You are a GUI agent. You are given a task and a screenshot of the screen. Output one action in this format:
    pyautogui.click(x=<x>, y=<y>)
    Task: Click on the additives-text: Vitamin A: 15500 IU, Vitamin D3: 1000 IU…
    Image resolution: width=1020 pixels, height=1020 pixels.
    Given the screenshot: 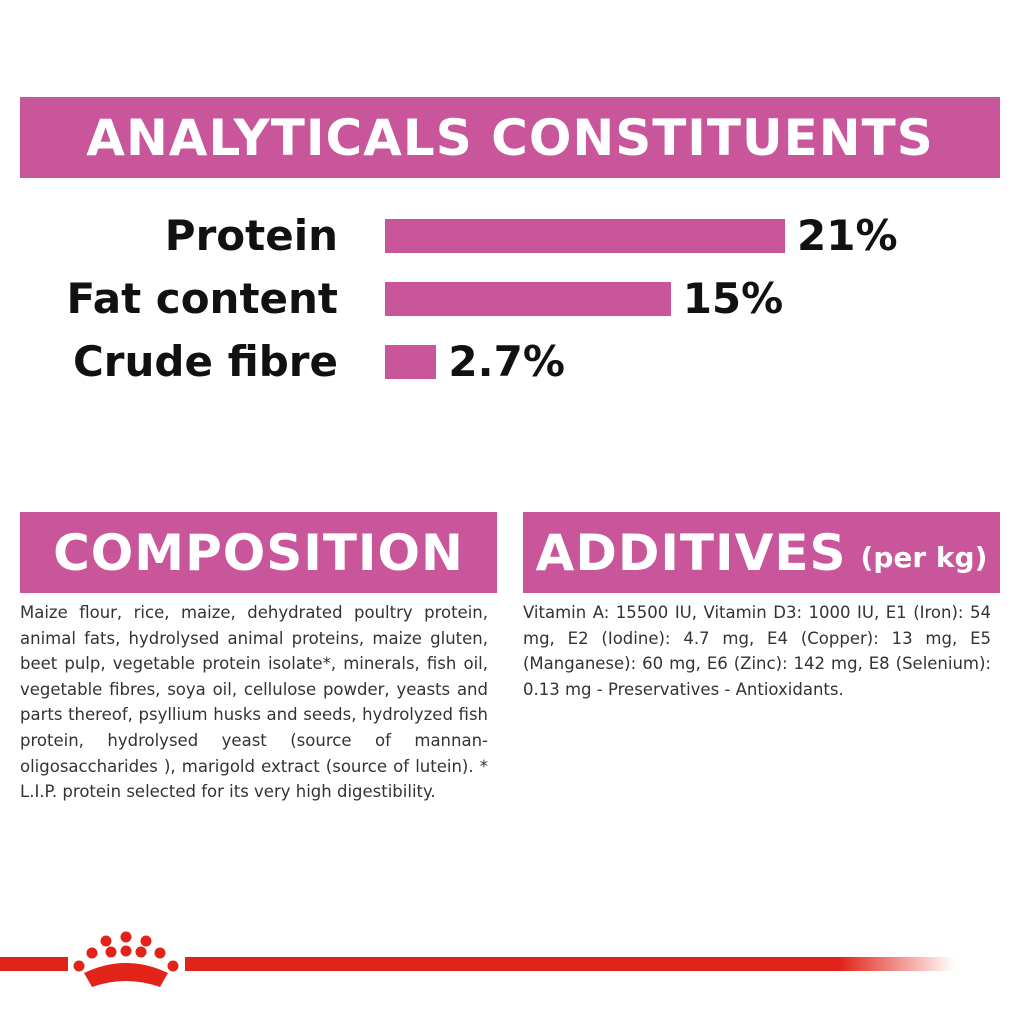 What is the action you would take?
    pyautogui.click(x=757, y=651)
    